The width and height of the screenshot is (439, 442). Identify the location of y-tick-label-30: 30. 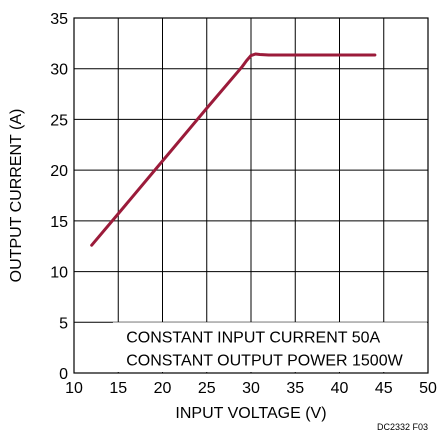
(59, 70).